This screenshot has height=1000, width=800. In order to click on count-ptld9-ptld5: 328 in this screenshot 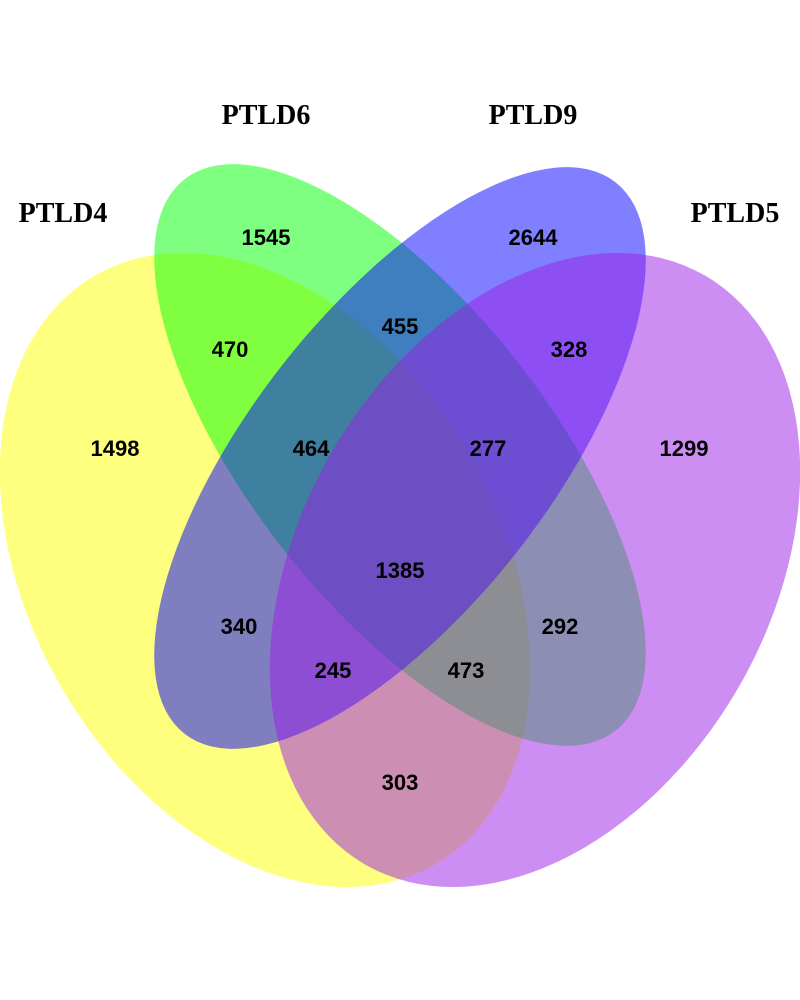, I will do `click(569, 349)`.